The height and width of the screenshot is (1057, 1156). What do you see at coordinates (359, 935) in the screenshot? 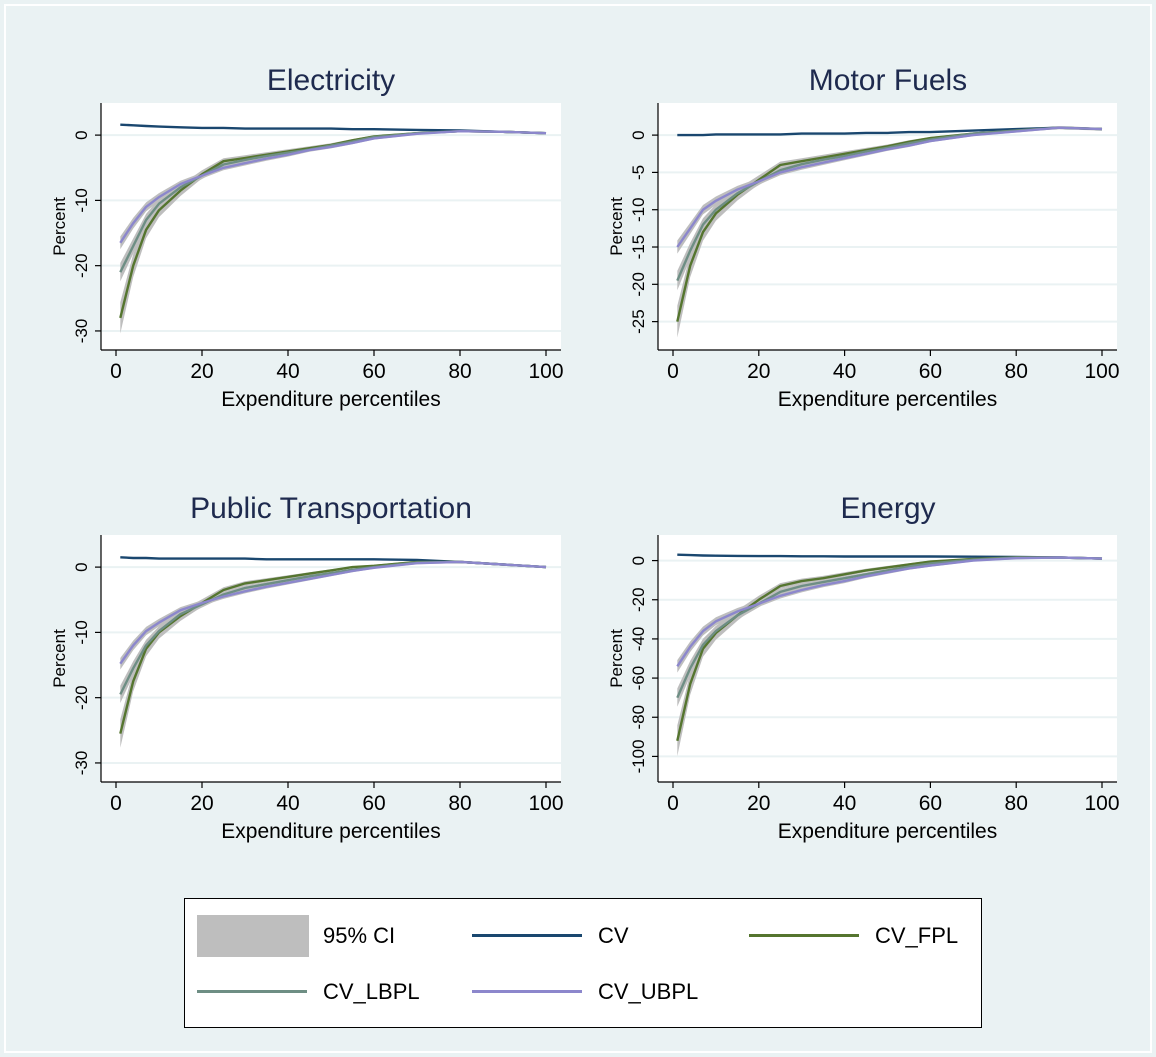
I see `legend-label-ci: 95% CI` at bounding box center [359, 935].